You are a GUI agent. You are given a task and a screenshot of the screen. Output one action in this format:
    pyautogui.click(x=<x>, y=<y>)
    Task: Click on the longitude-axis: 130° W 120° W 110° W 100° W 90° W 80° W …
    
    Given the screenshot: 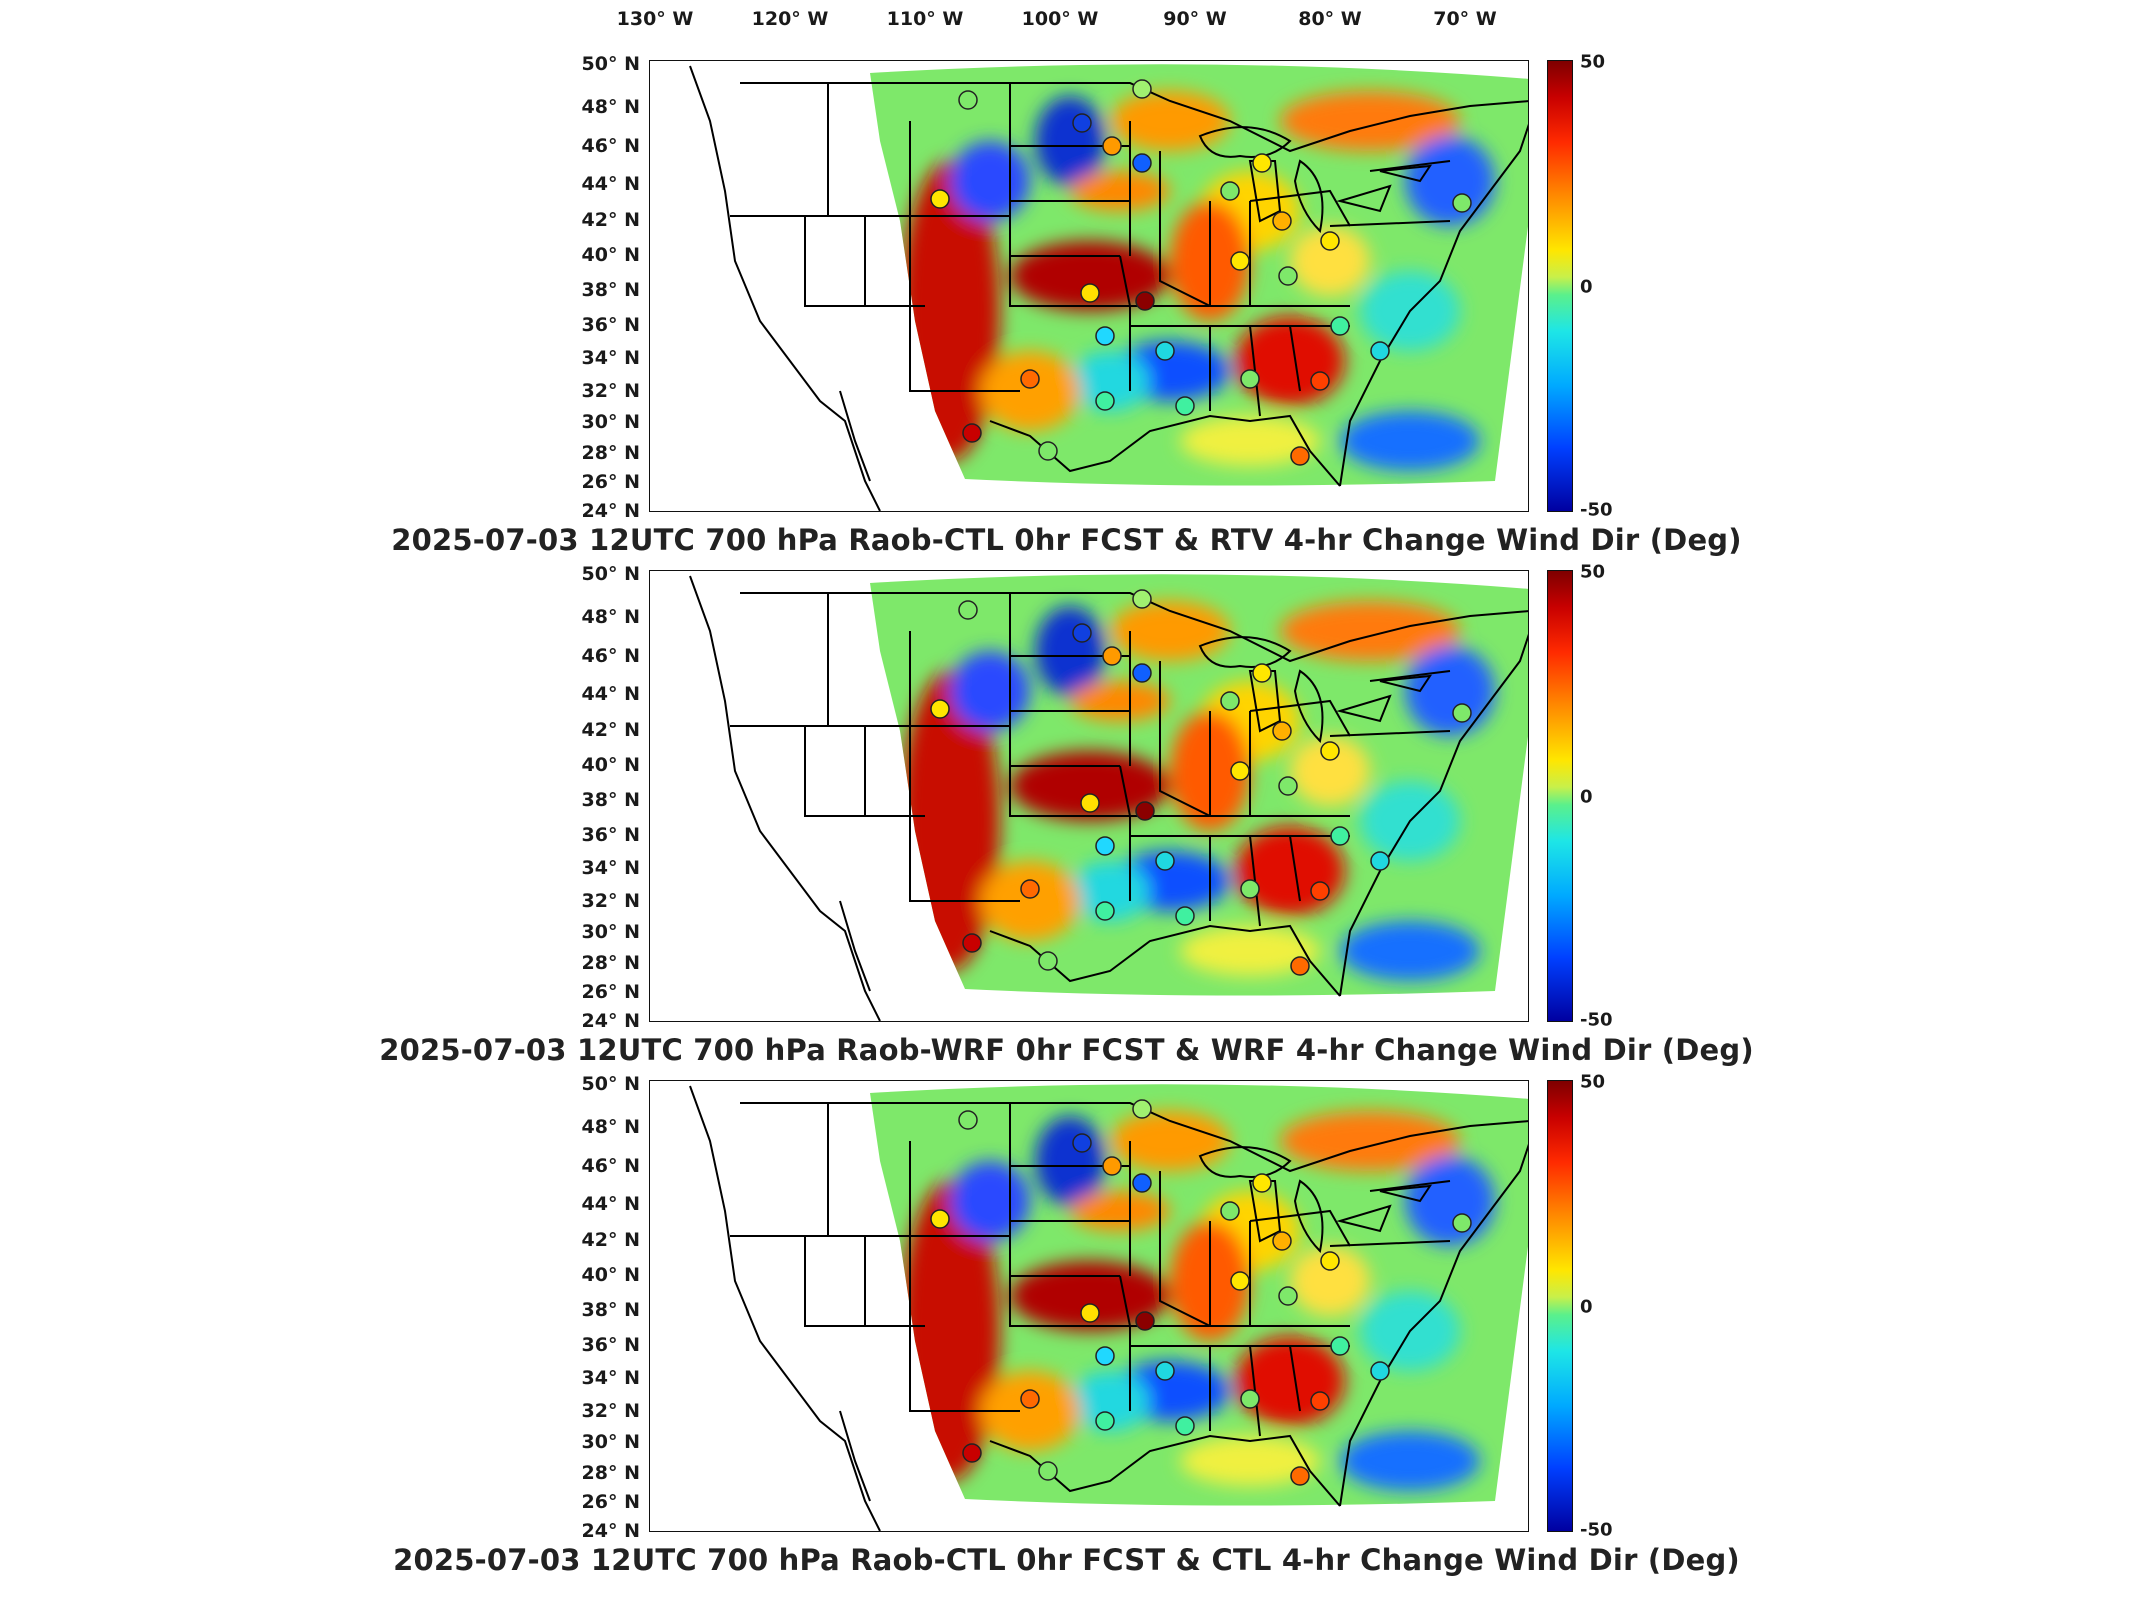 What is the action you would take?
    pyautogui.click(x=1066, y=20)
    